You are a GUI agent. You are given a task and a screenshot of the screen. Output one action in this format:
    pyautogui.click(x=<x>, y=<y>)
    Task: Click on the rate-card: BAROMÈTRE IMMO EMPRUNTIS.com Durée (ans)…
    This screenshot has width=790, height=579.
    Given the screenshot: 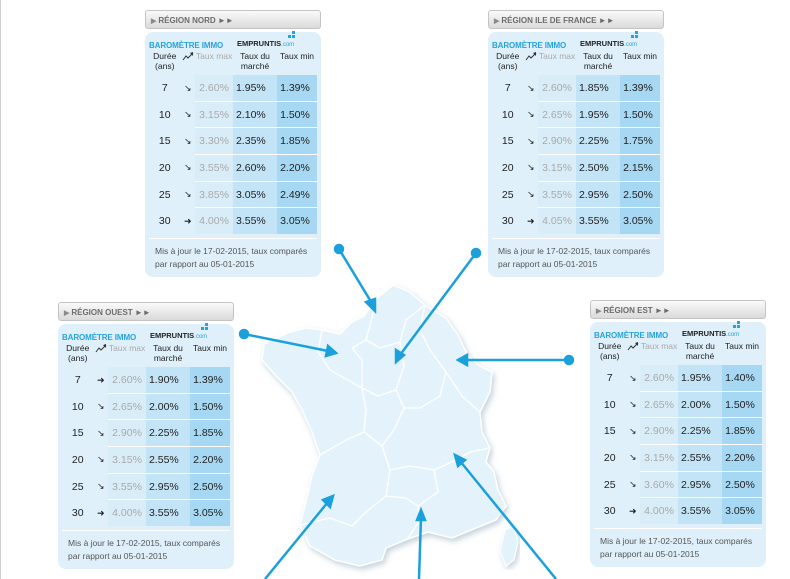 What is the action you would take?
    pyautogui.click(x=233, y=154)
    